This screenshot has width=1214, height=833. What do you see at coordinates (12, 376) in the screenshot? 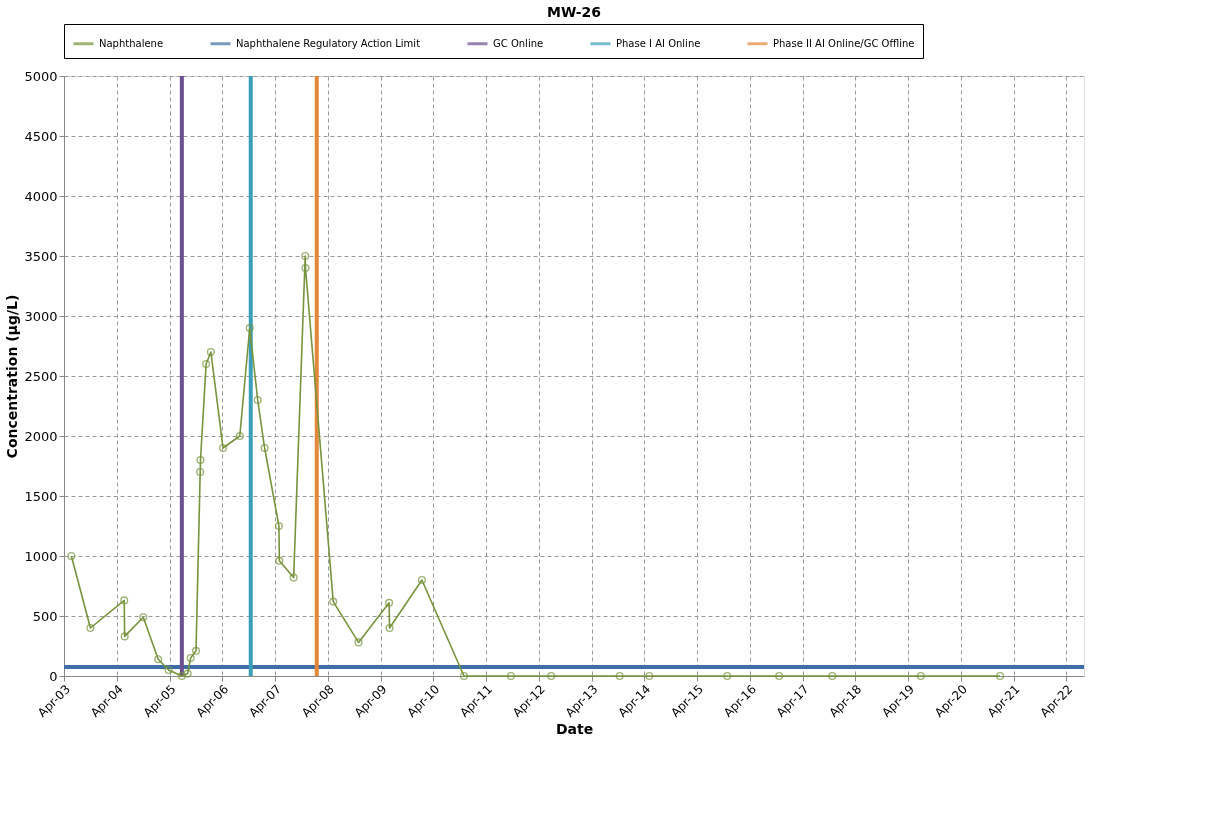
I see `y-axis-title: Concentration (µg/L)` at bounding box center [12, 376].